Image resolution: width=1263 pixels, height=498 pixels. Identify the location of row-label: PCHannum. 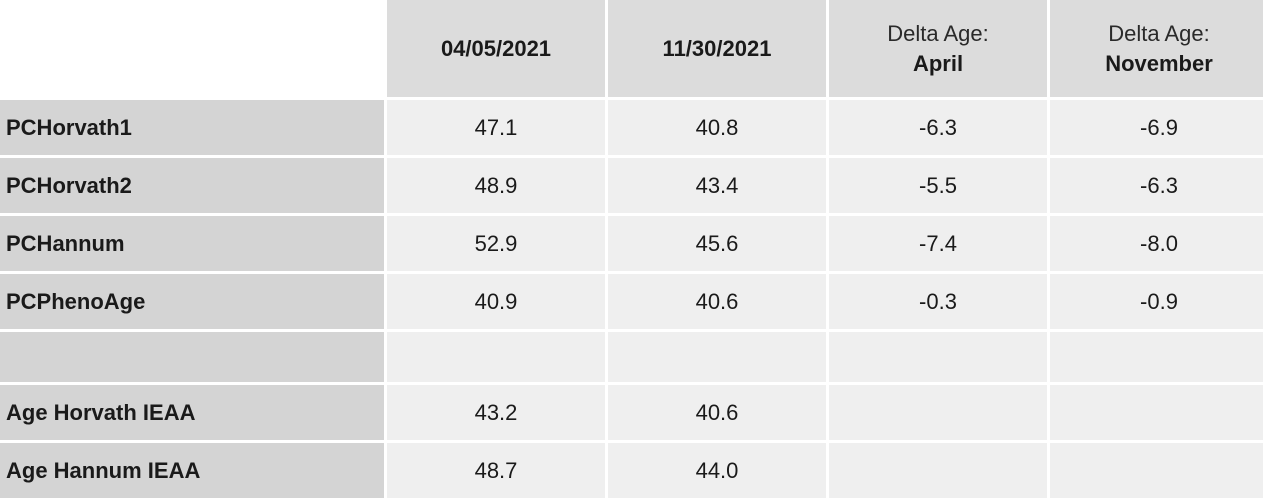
(192, 243).